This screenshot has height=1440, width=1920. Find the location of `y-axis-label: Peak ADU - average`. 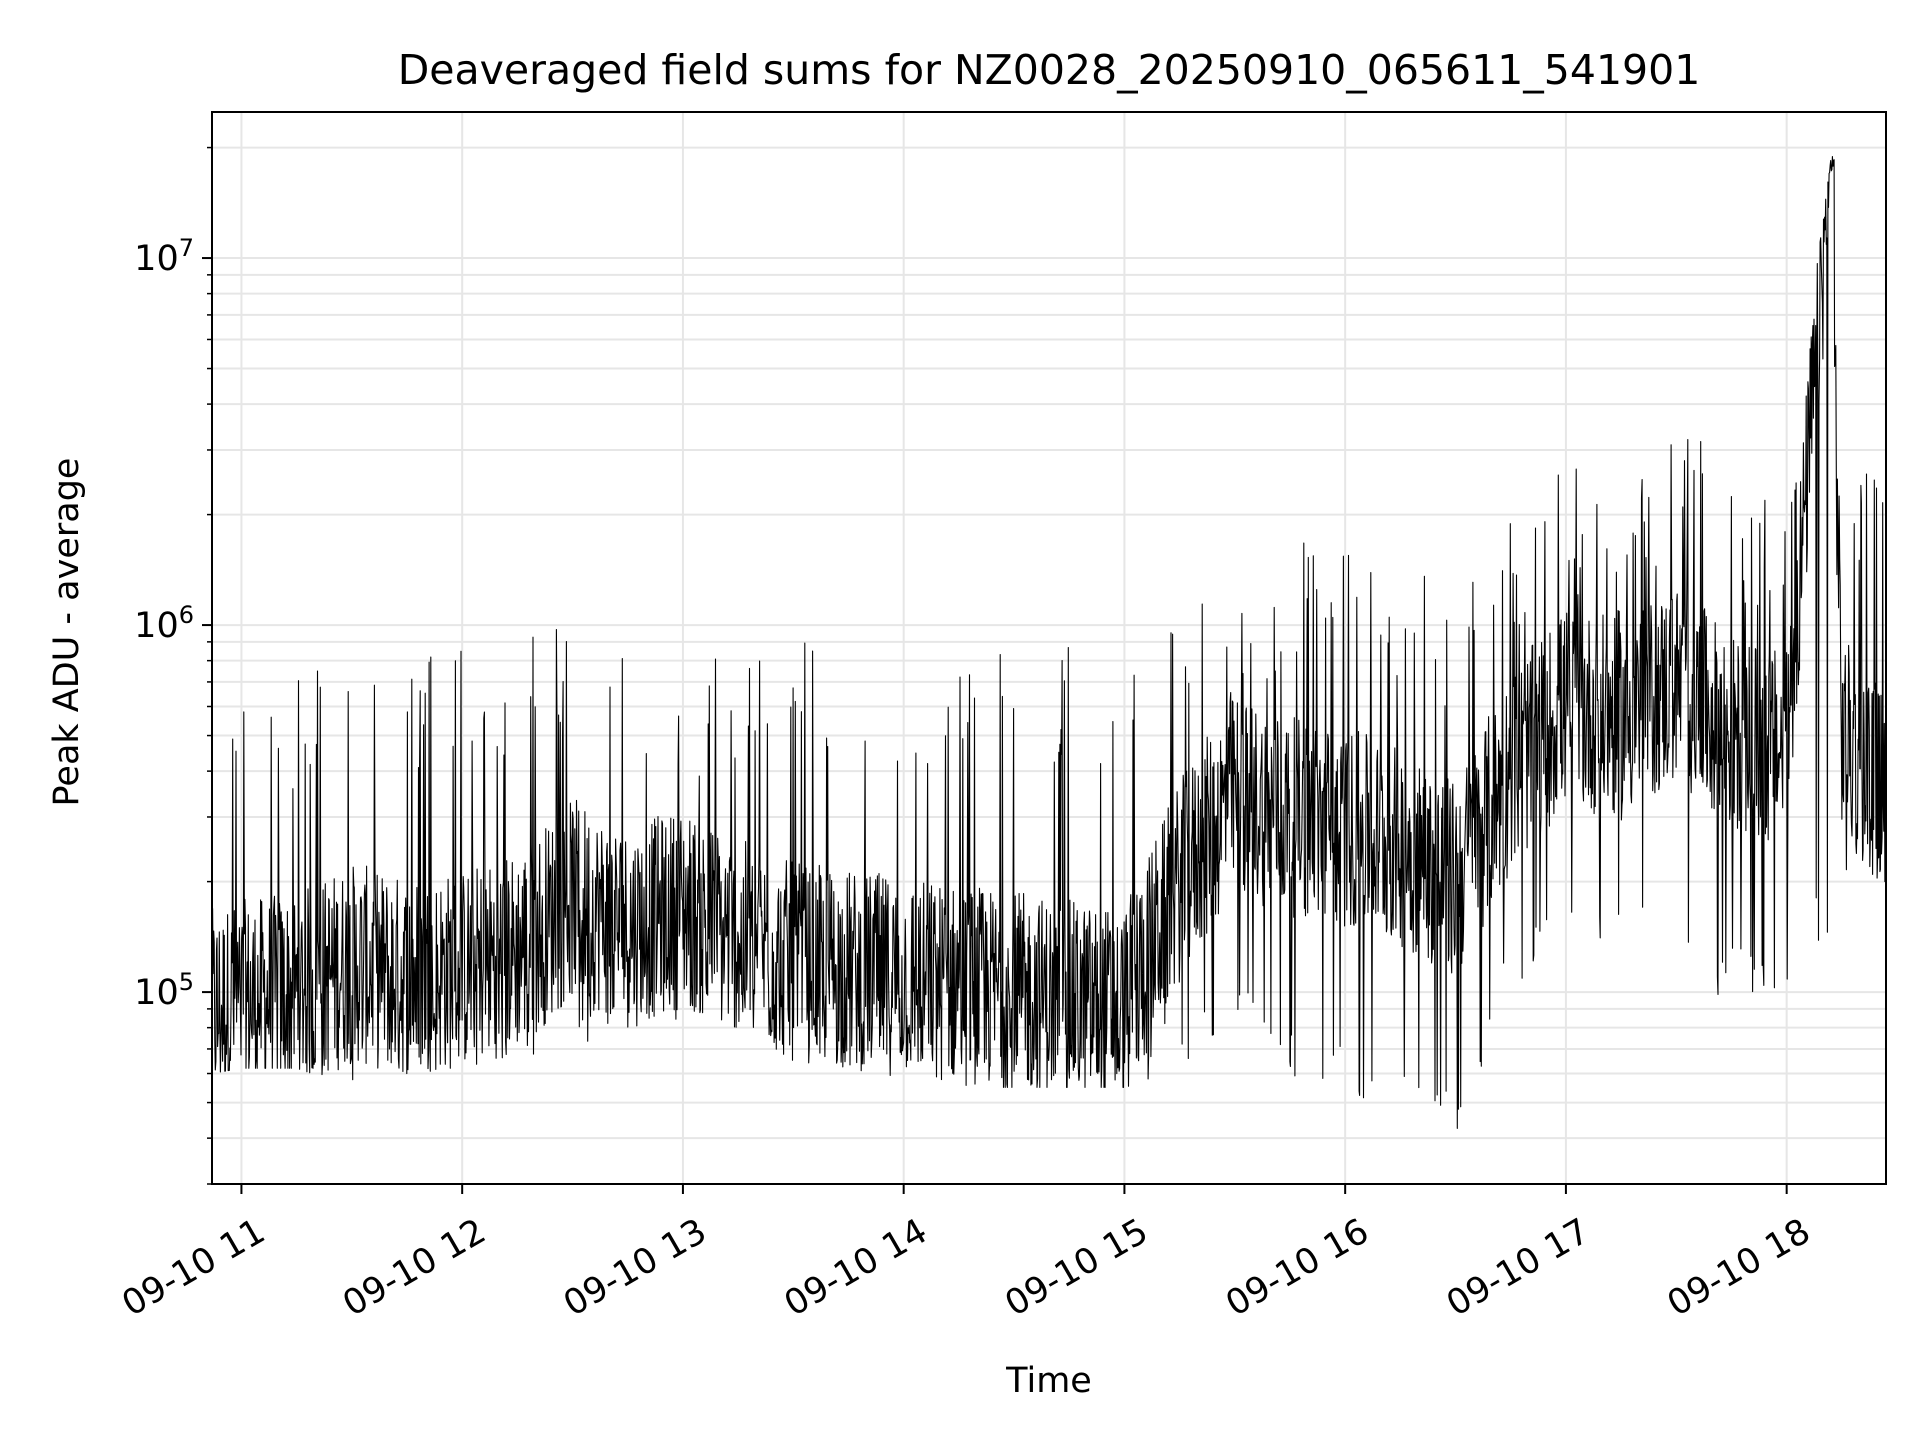

y-axis-label: Peak ADU - average is located at coordinates (67, 632).